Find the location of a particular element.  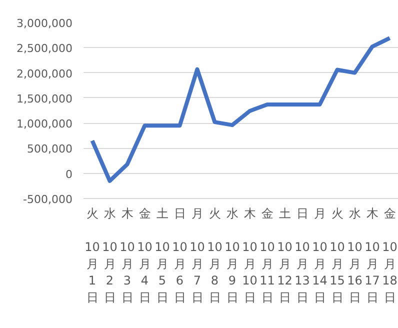

y-tick-label: 0 is located at coordinates (69, 174).